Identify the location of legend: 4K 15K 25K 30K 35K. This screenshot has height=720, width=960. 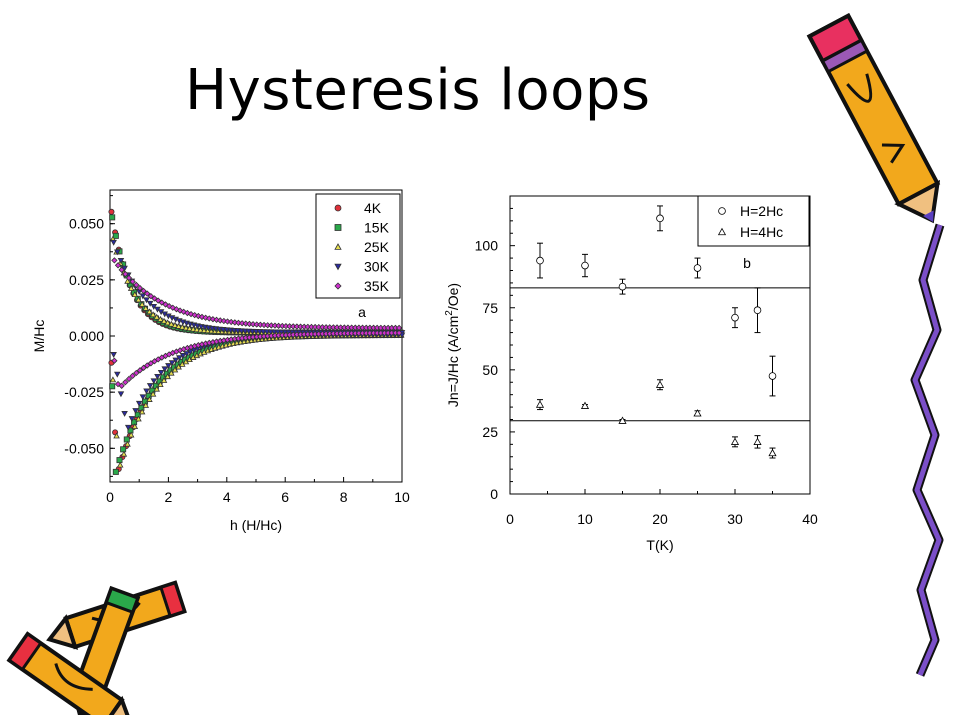
(358, 246).